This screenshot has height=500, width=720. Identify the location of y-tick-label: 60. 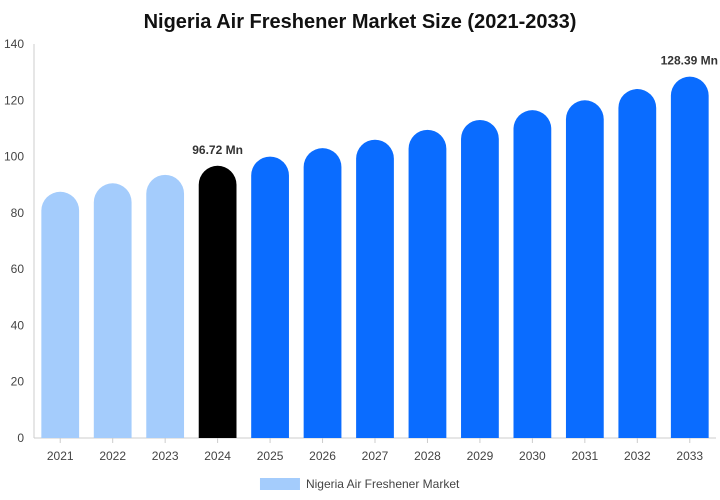
(18, 269).